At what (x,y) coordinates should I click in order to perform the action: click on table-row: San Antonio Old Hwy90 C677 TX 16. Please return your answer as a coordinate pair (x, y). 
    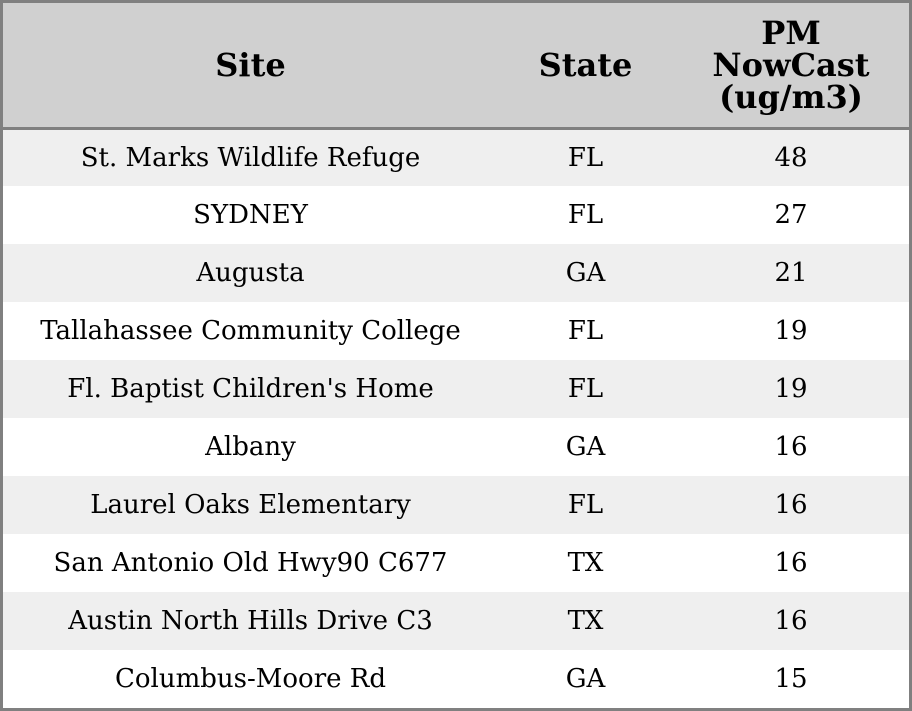
    Looking at the image, I should click on (456, 563).